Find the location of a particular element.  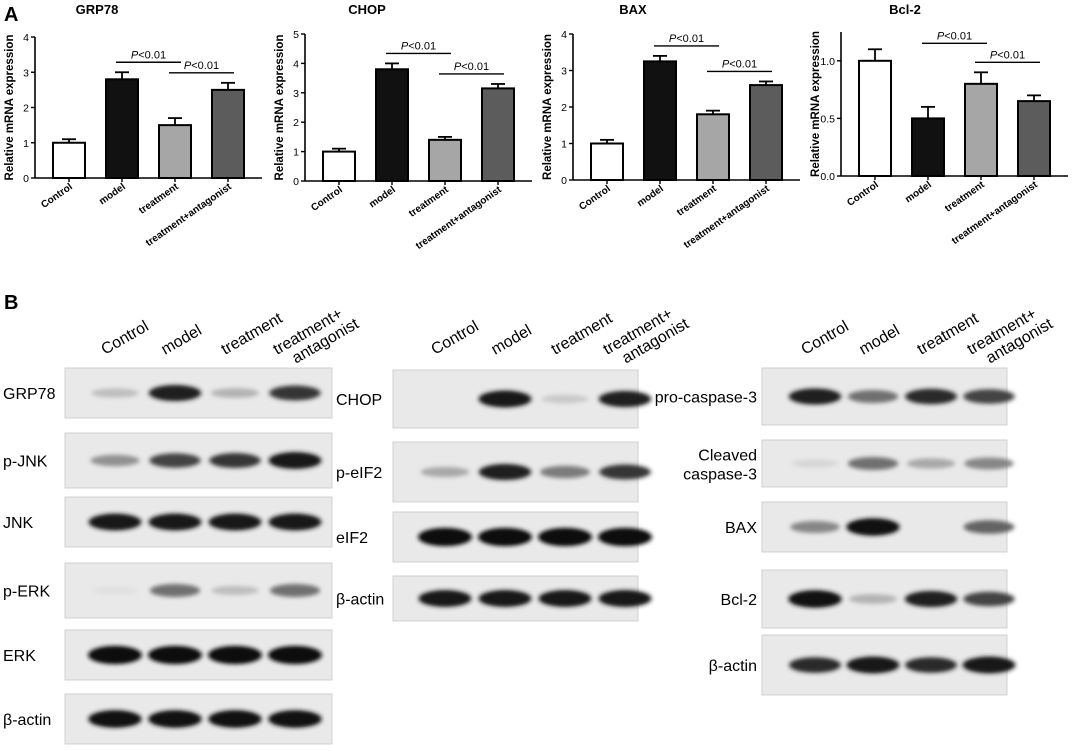

lane-label: Control is located at coordinates (825, 338).